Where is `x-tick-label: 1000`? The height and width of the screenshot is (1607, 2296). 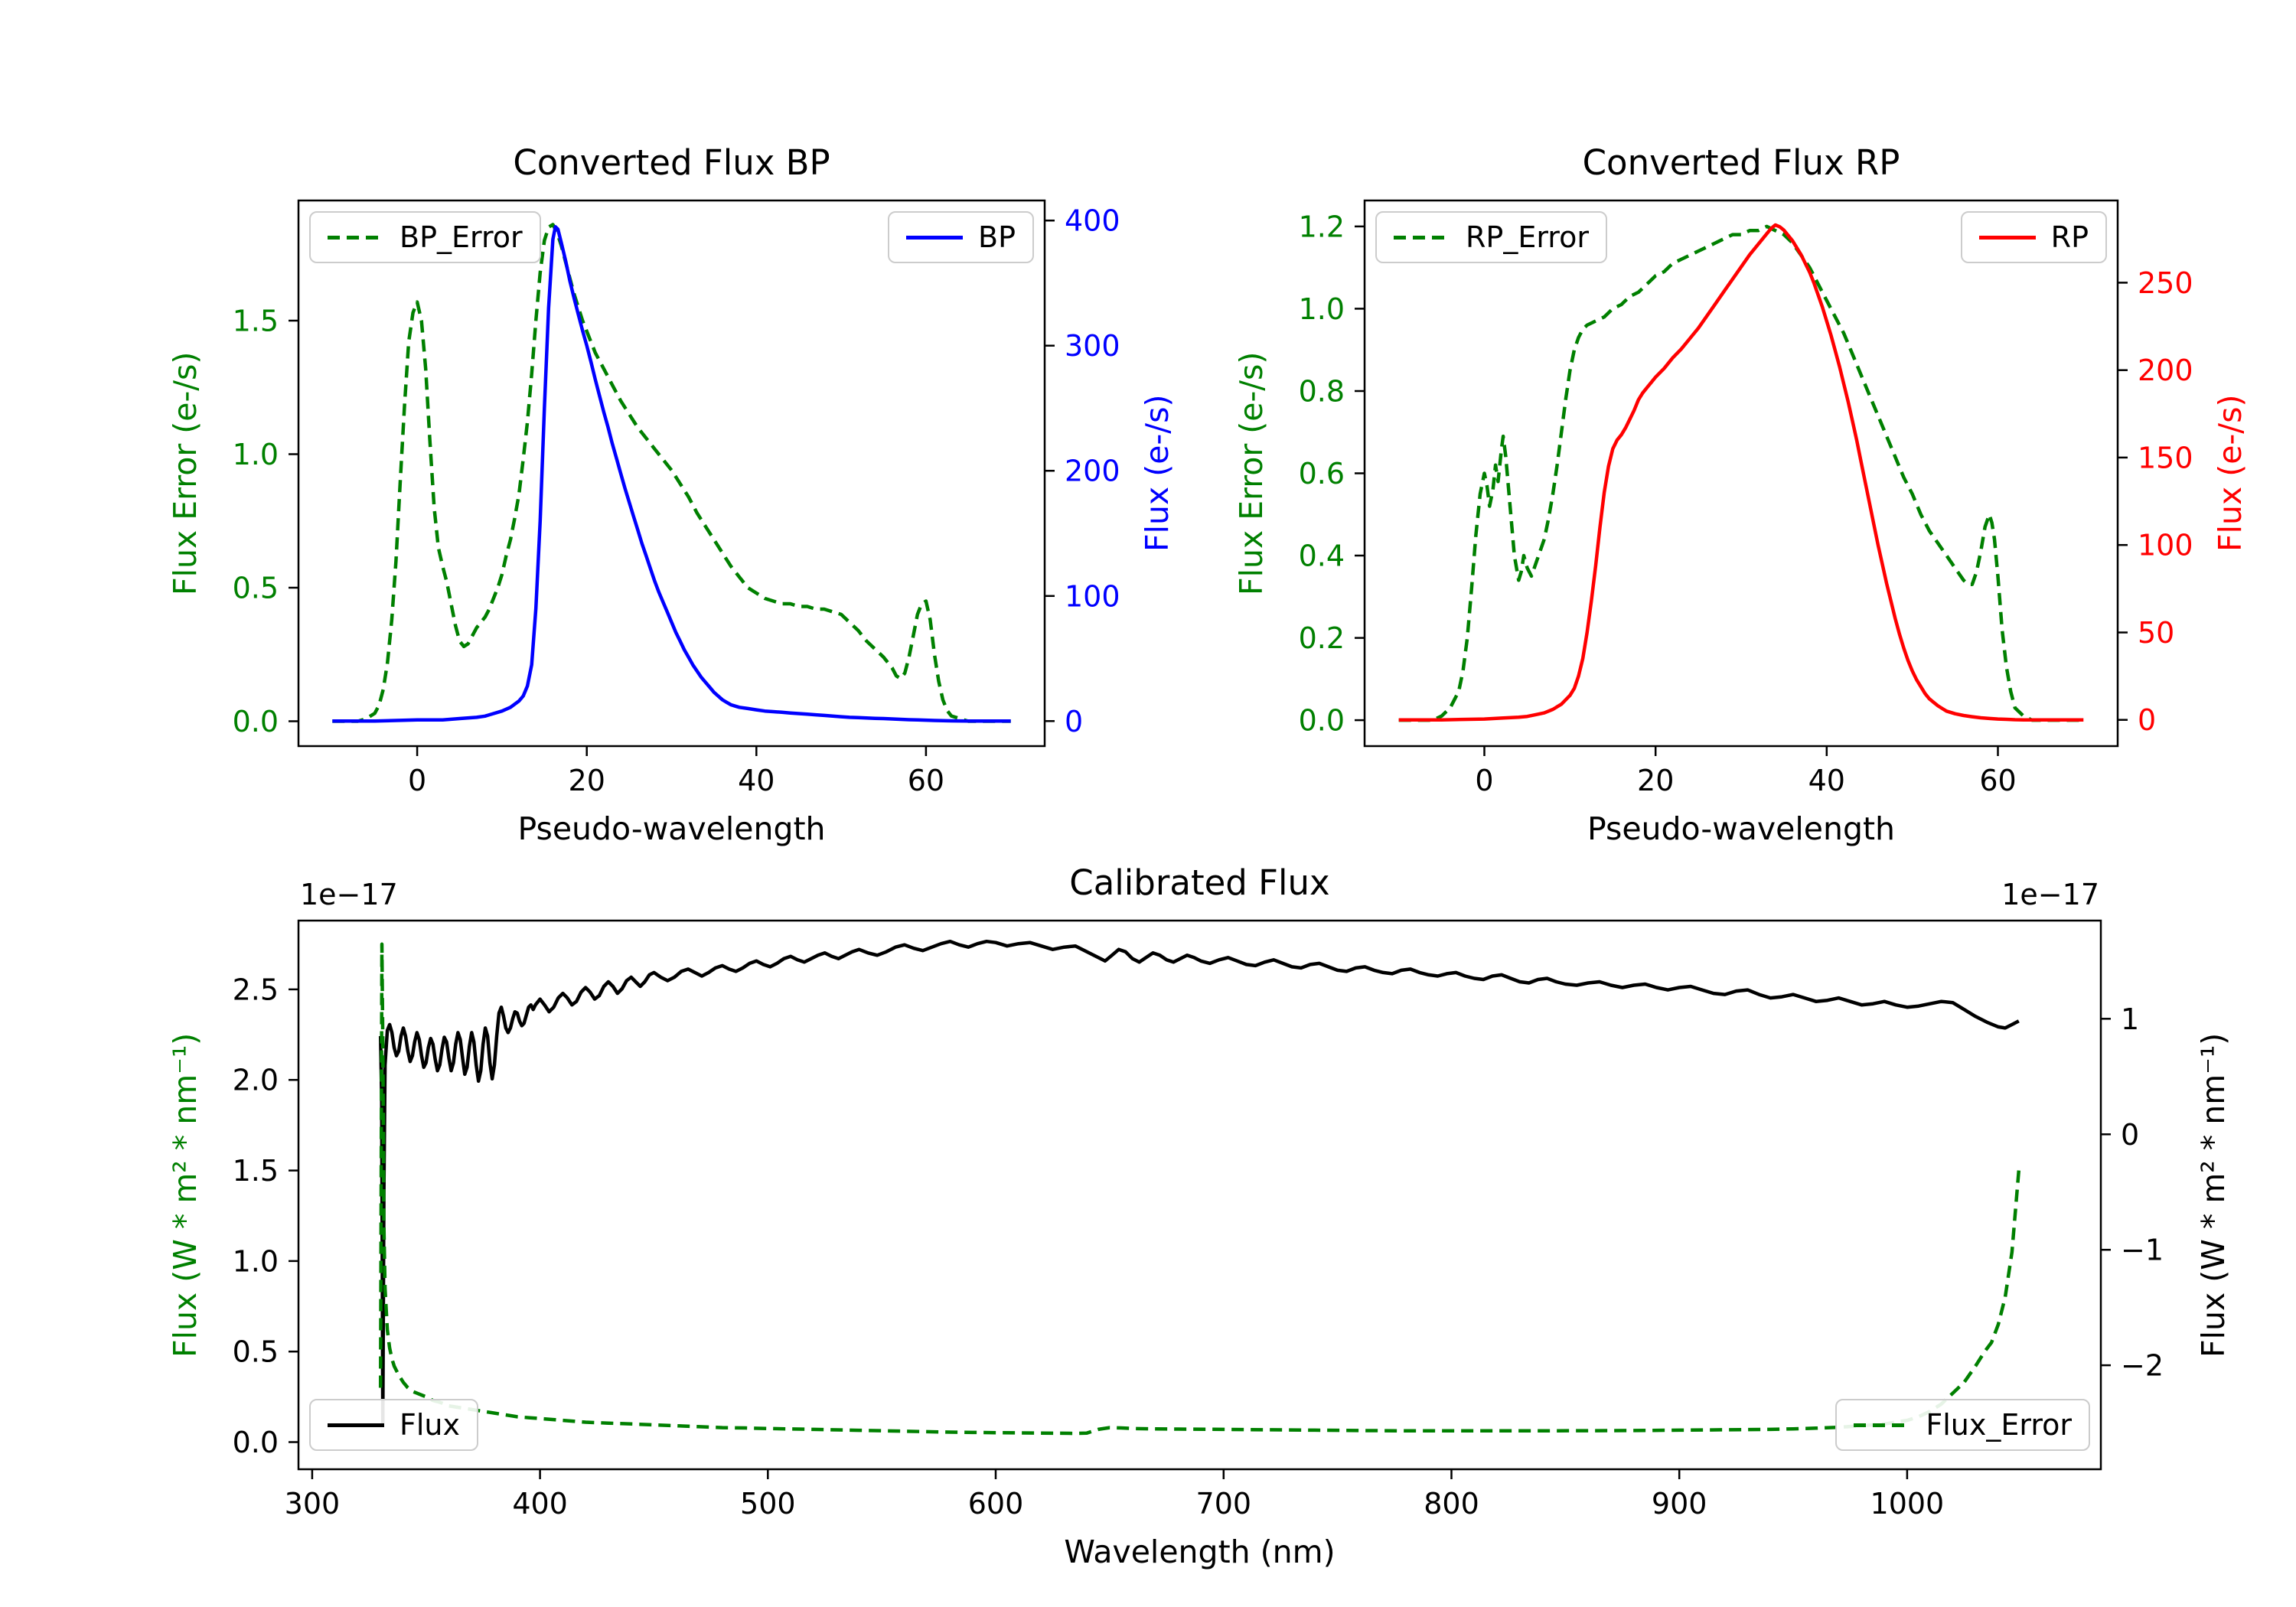 x-tick-label: 1000 is located at coordinates (1907, 1504).